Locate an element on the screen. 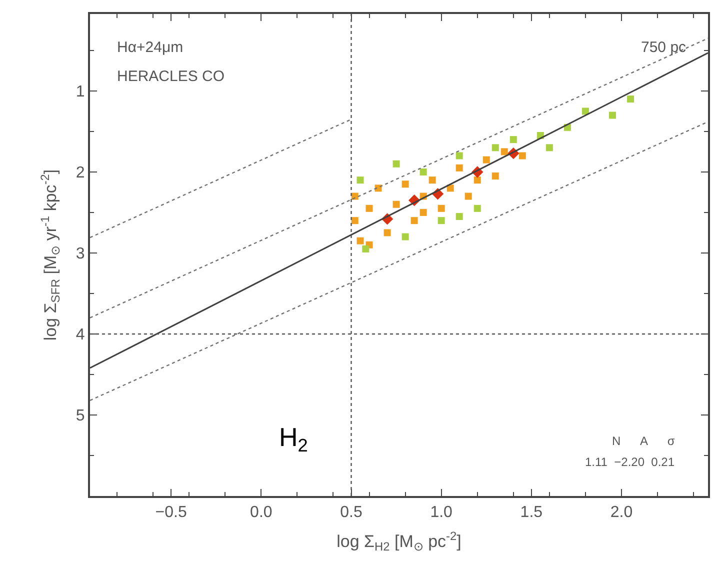 The image size is (722, 566). annotation: 1.11 −2.20 0.21 is located at coordinates (630, 462).